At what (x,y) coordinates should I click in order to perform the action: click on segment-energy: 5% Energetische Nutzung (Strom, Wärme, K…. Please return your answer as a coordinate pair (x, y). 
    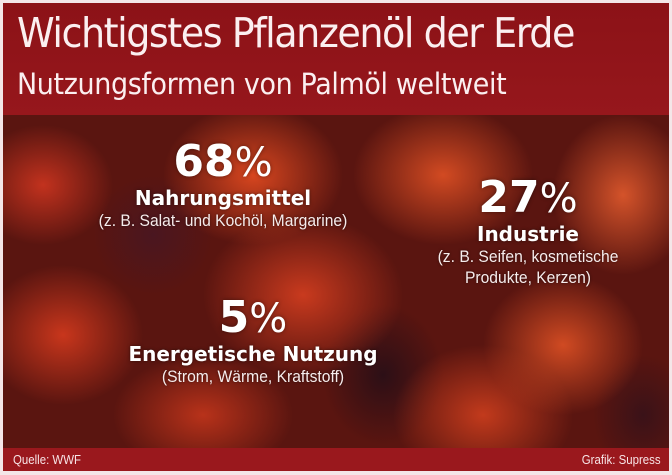
    Looking at the image, I should click on (253, 341).